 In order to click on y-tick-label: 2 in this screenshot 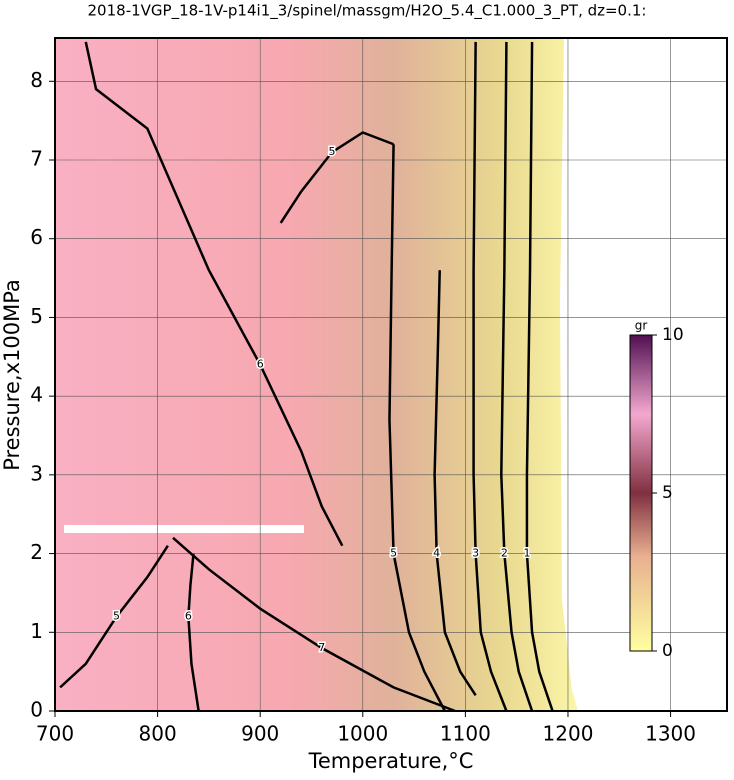, I will do `click(36, 552)`.